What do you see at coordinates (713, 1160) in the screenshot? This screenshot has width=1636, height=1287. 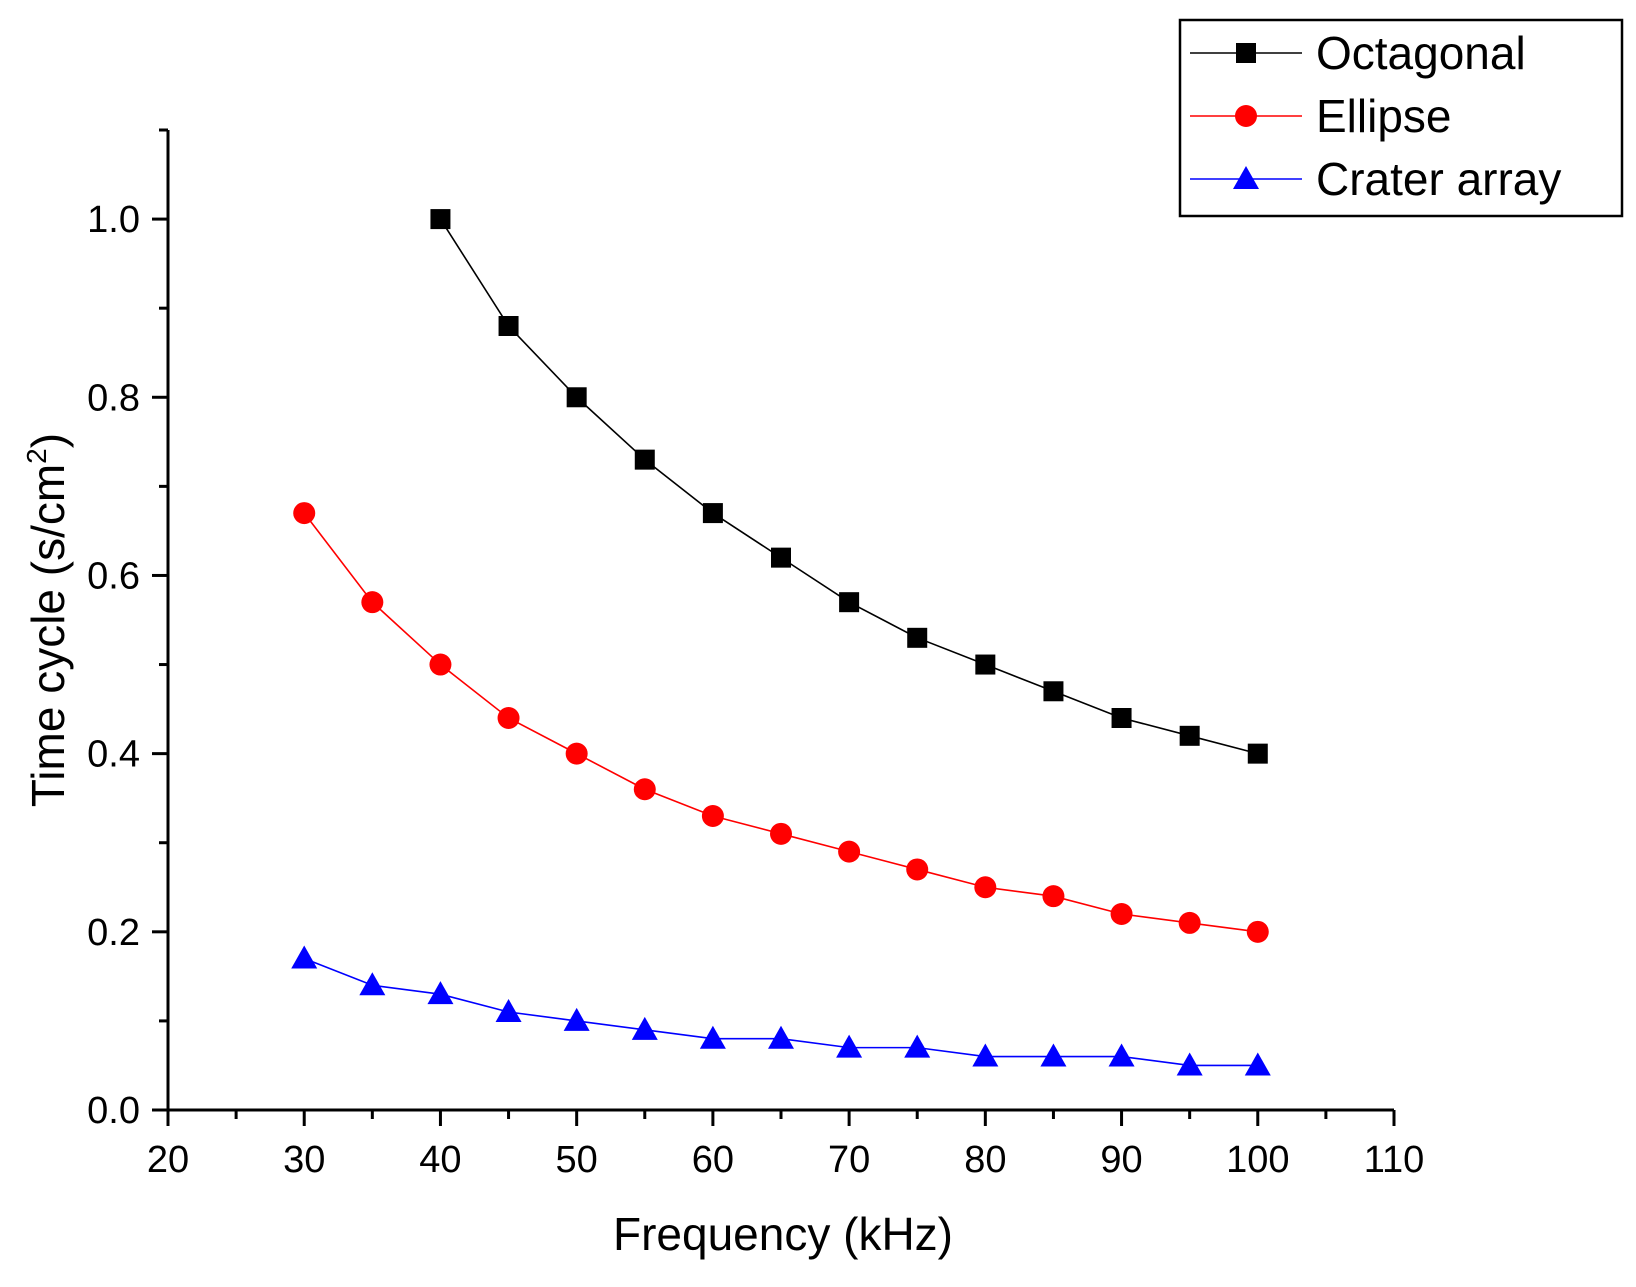 I see `x-tick-label: 60` at bounding box center [713, 1160].